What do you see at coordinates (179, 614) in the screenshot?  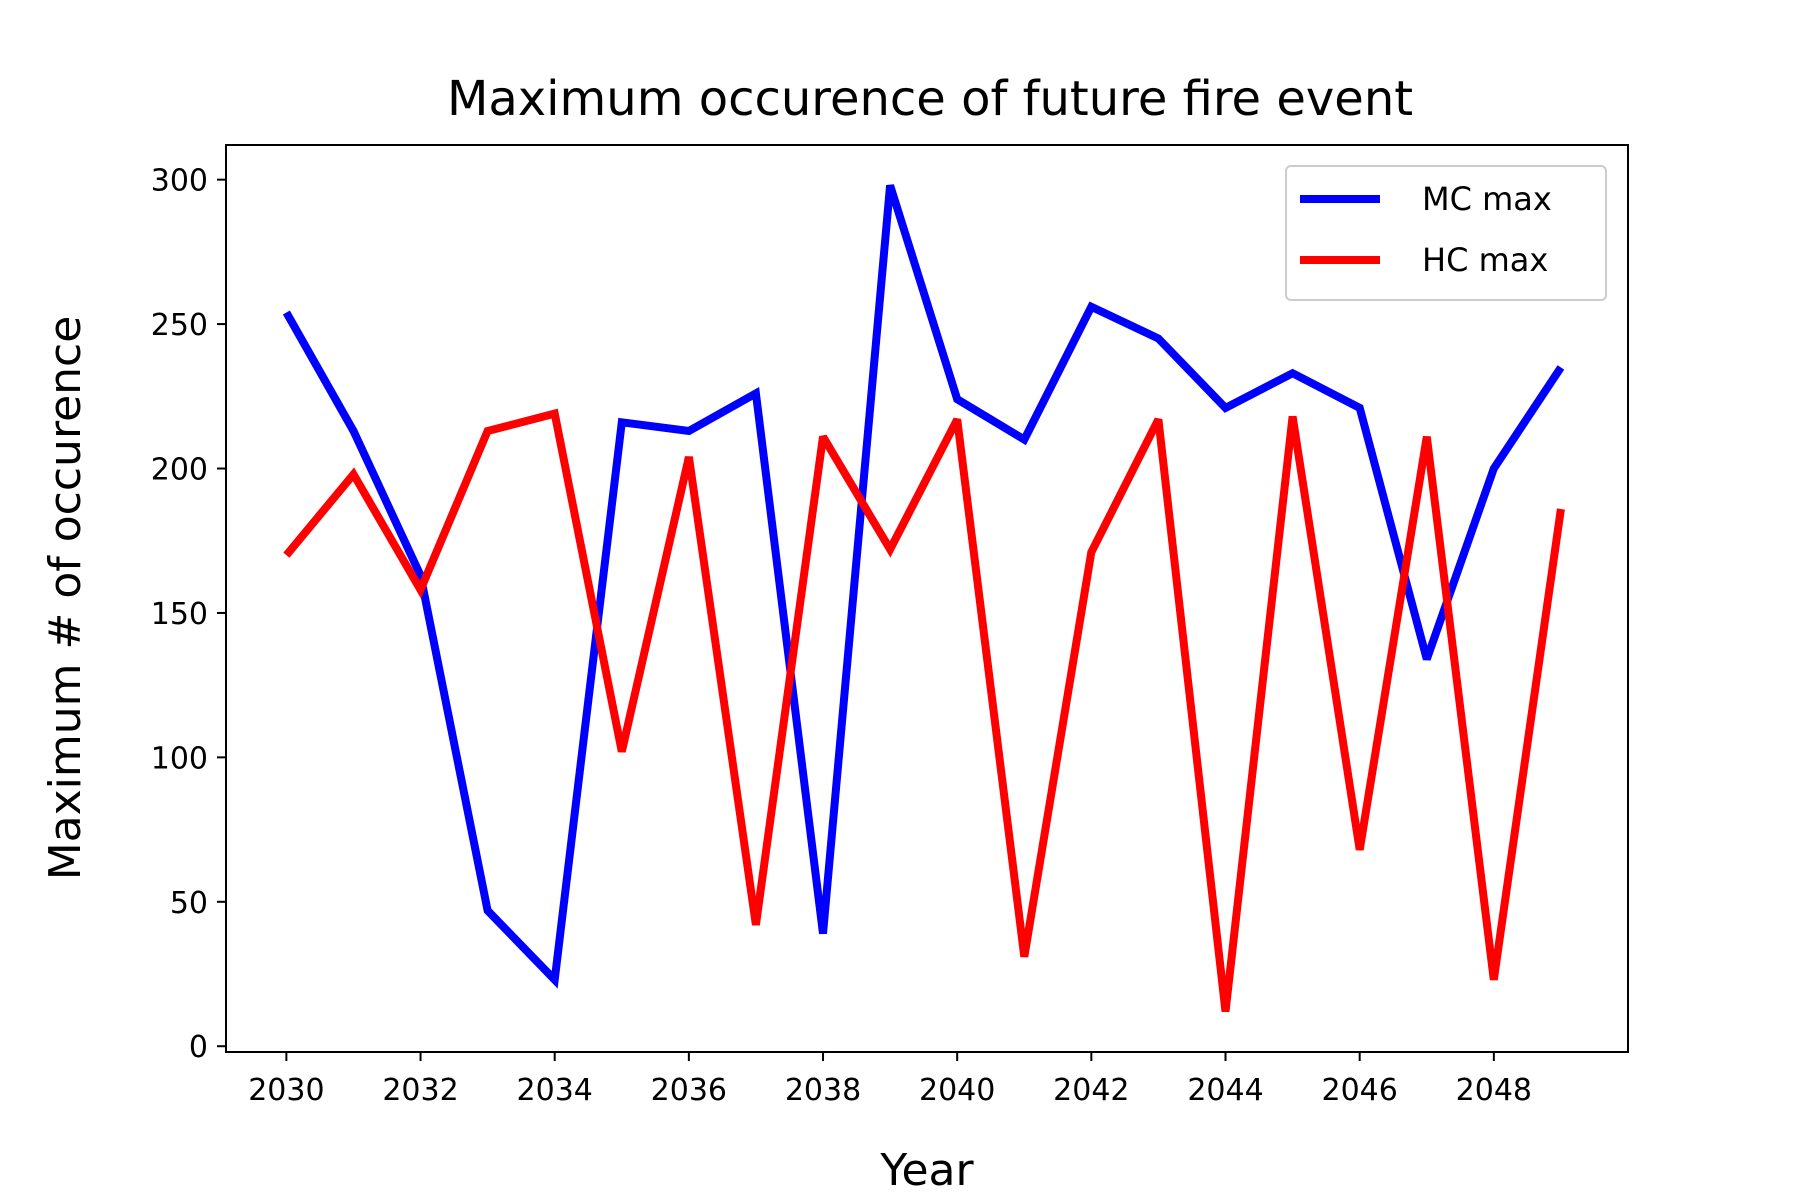 I see `y-tick-label: 150` at bounding box center [179, 614].